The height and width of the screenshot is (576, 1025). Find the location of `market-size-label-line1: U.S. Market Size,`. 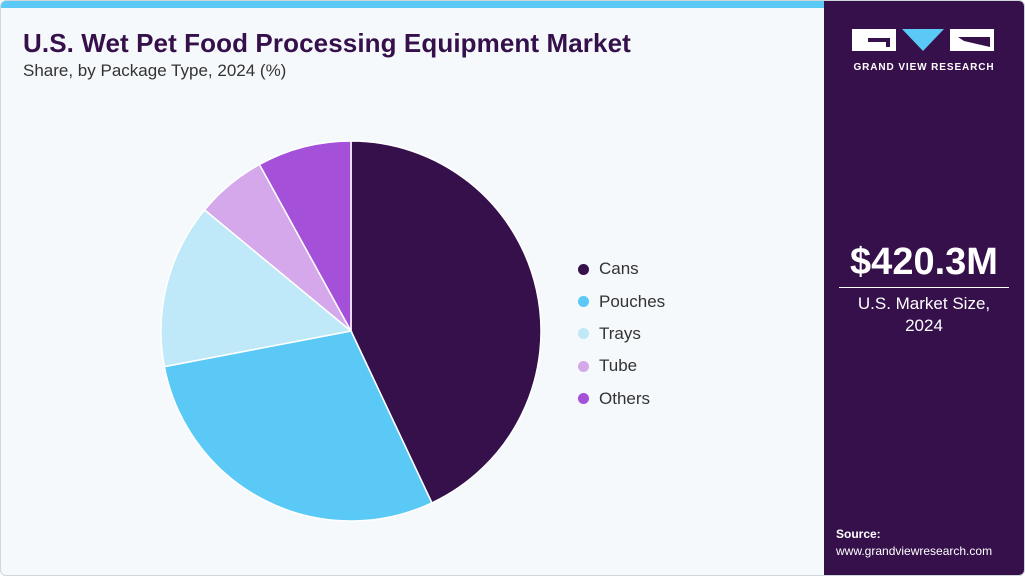

market-size-label-line1: U.S. Market Size, is located at coordinates (924, 303).